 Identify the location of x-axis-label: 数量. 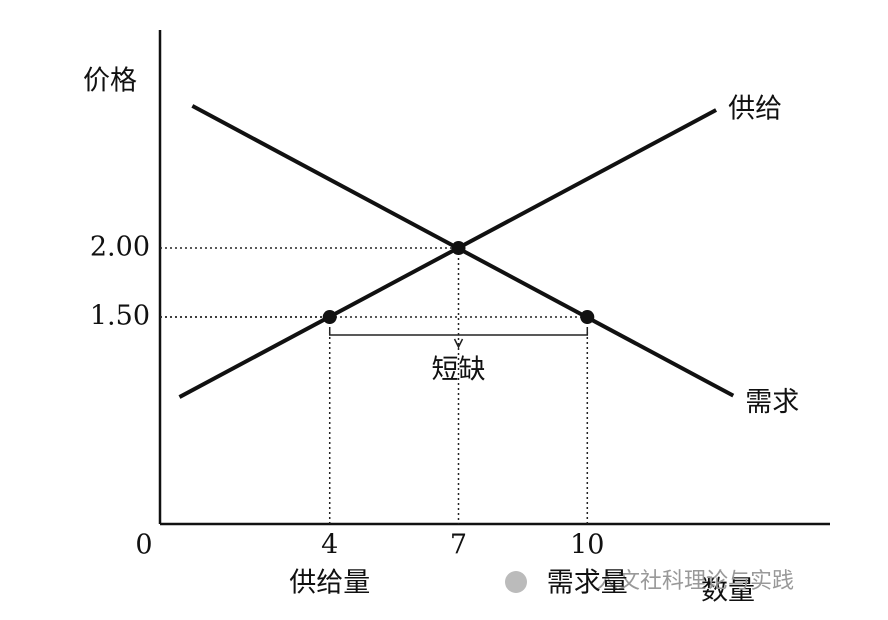
(728, 591).